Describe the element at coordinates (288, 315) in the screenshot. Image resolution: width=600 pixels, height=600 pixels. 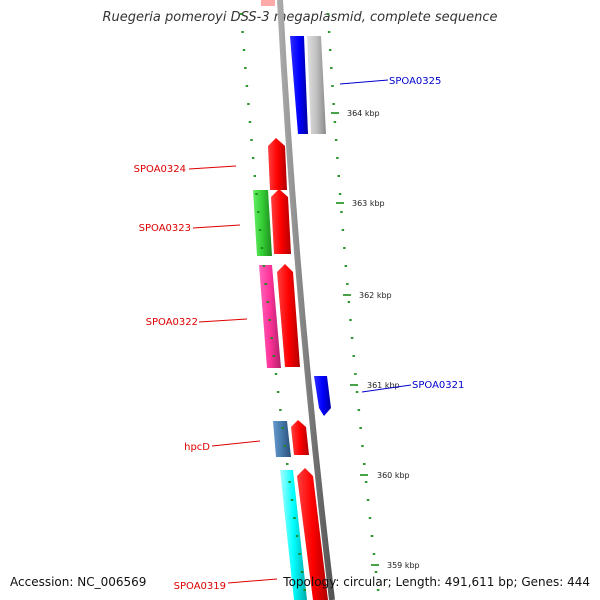
I see `gene-spoa0322-arrow` at that location.